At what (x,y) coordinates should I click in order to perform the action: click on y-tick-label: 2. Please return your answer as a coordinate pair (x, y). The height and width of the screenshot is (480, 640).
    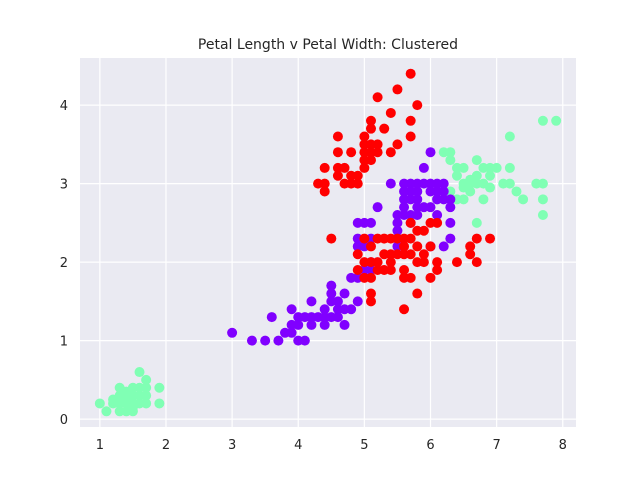
    Looking at the image, I should click on (64, 263).